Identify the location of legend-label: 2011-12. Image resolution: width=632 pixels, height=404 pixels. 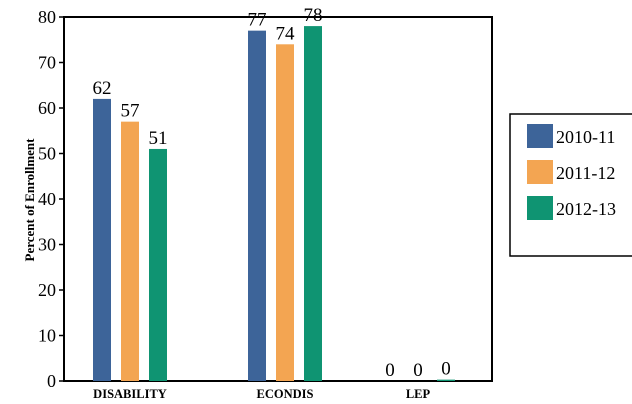
(585, 173).